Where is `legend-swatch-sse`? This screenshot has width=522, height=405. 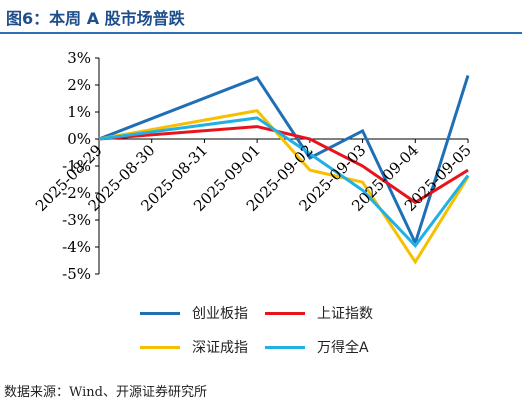
legend-swatch-sse is located at coordinates (285, 313).